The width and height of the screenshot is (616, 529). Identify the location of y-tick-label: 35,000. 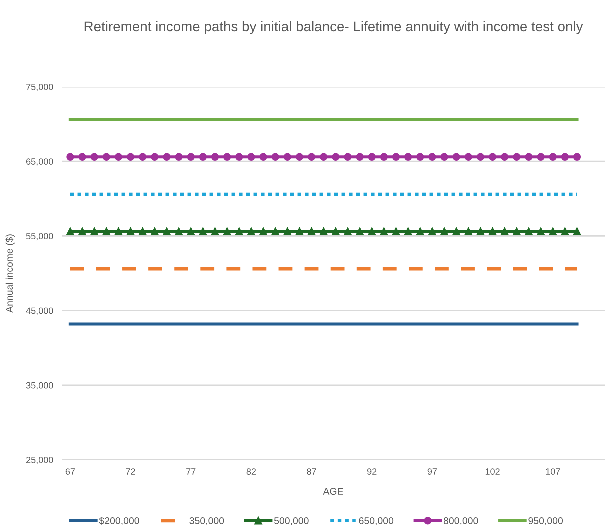
(40, 386).